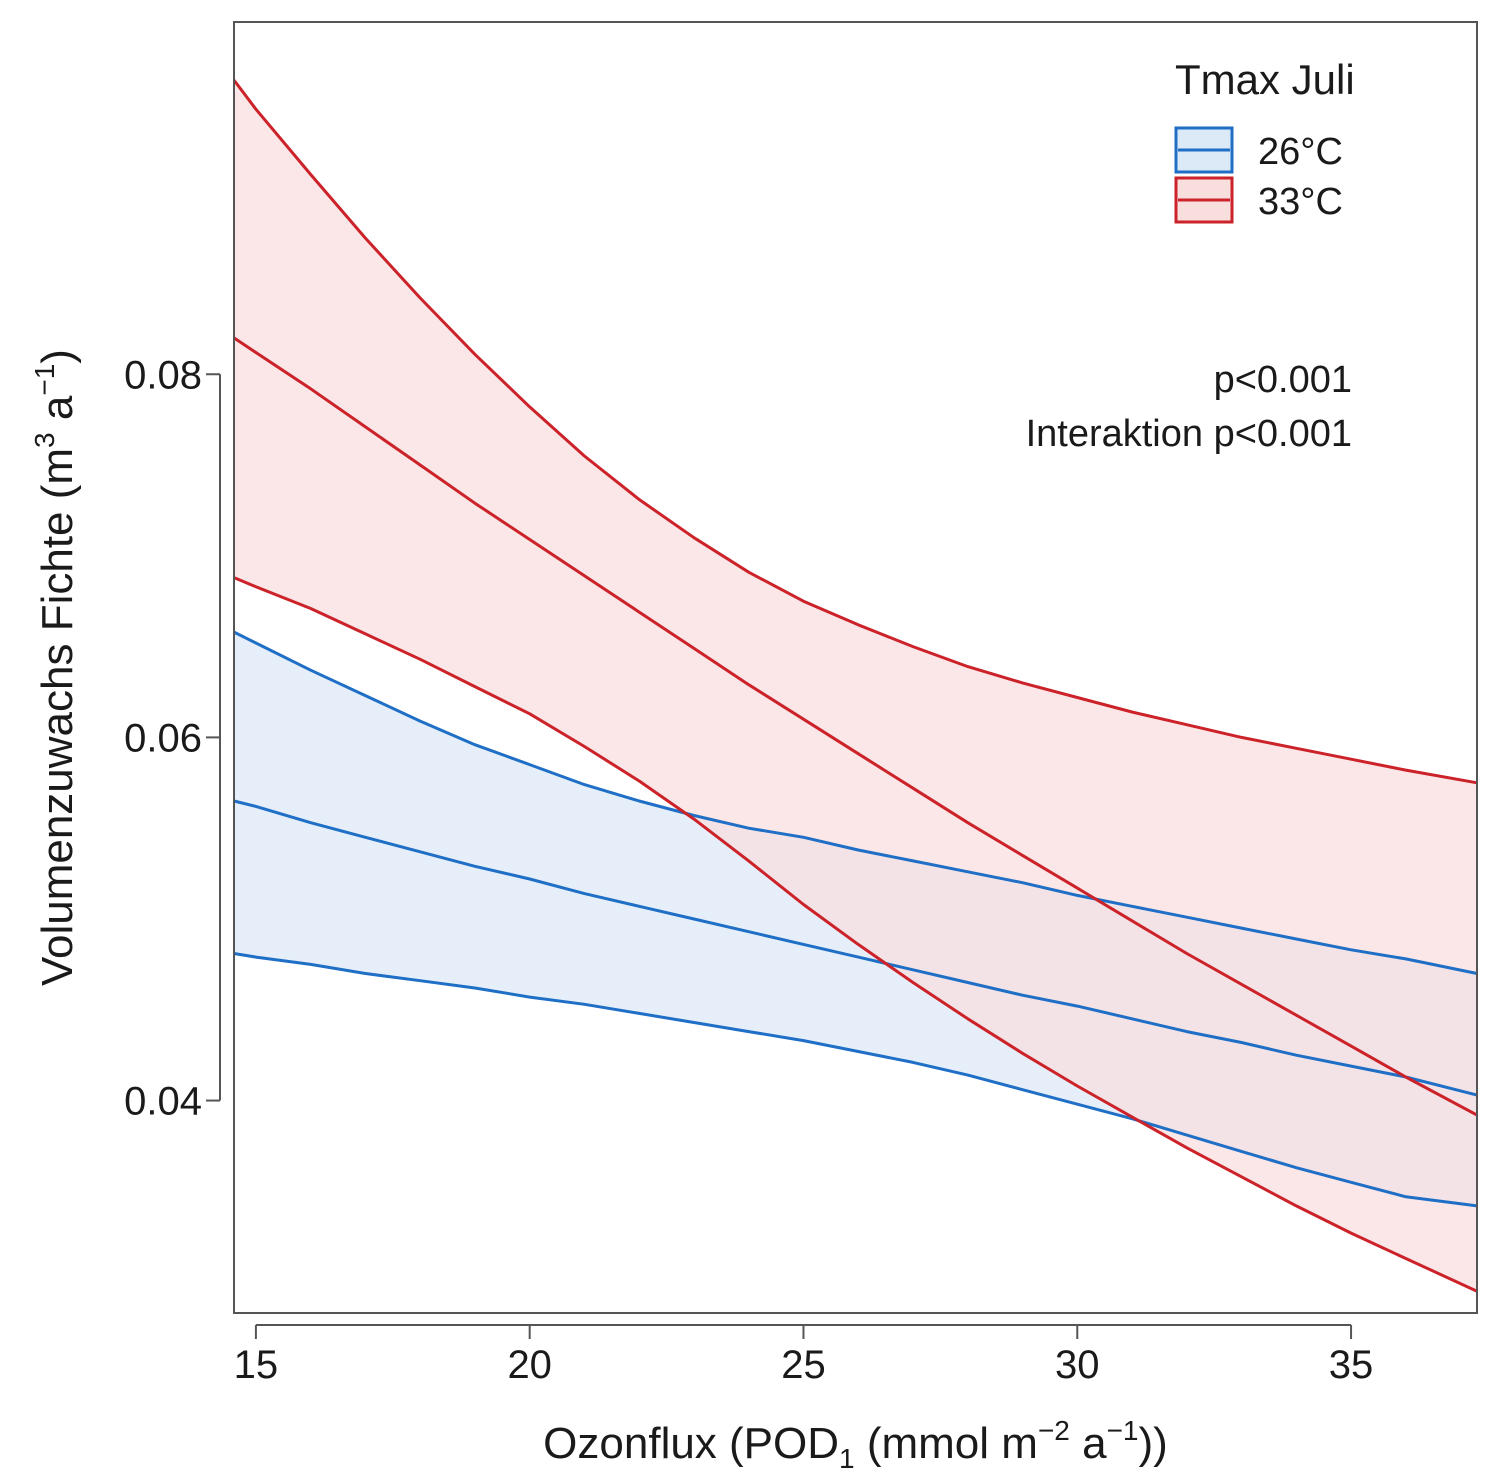 The height and width of the screenshot is (1483, 1496). I want to click on legend-label: 33°C, so click(1300, 202).